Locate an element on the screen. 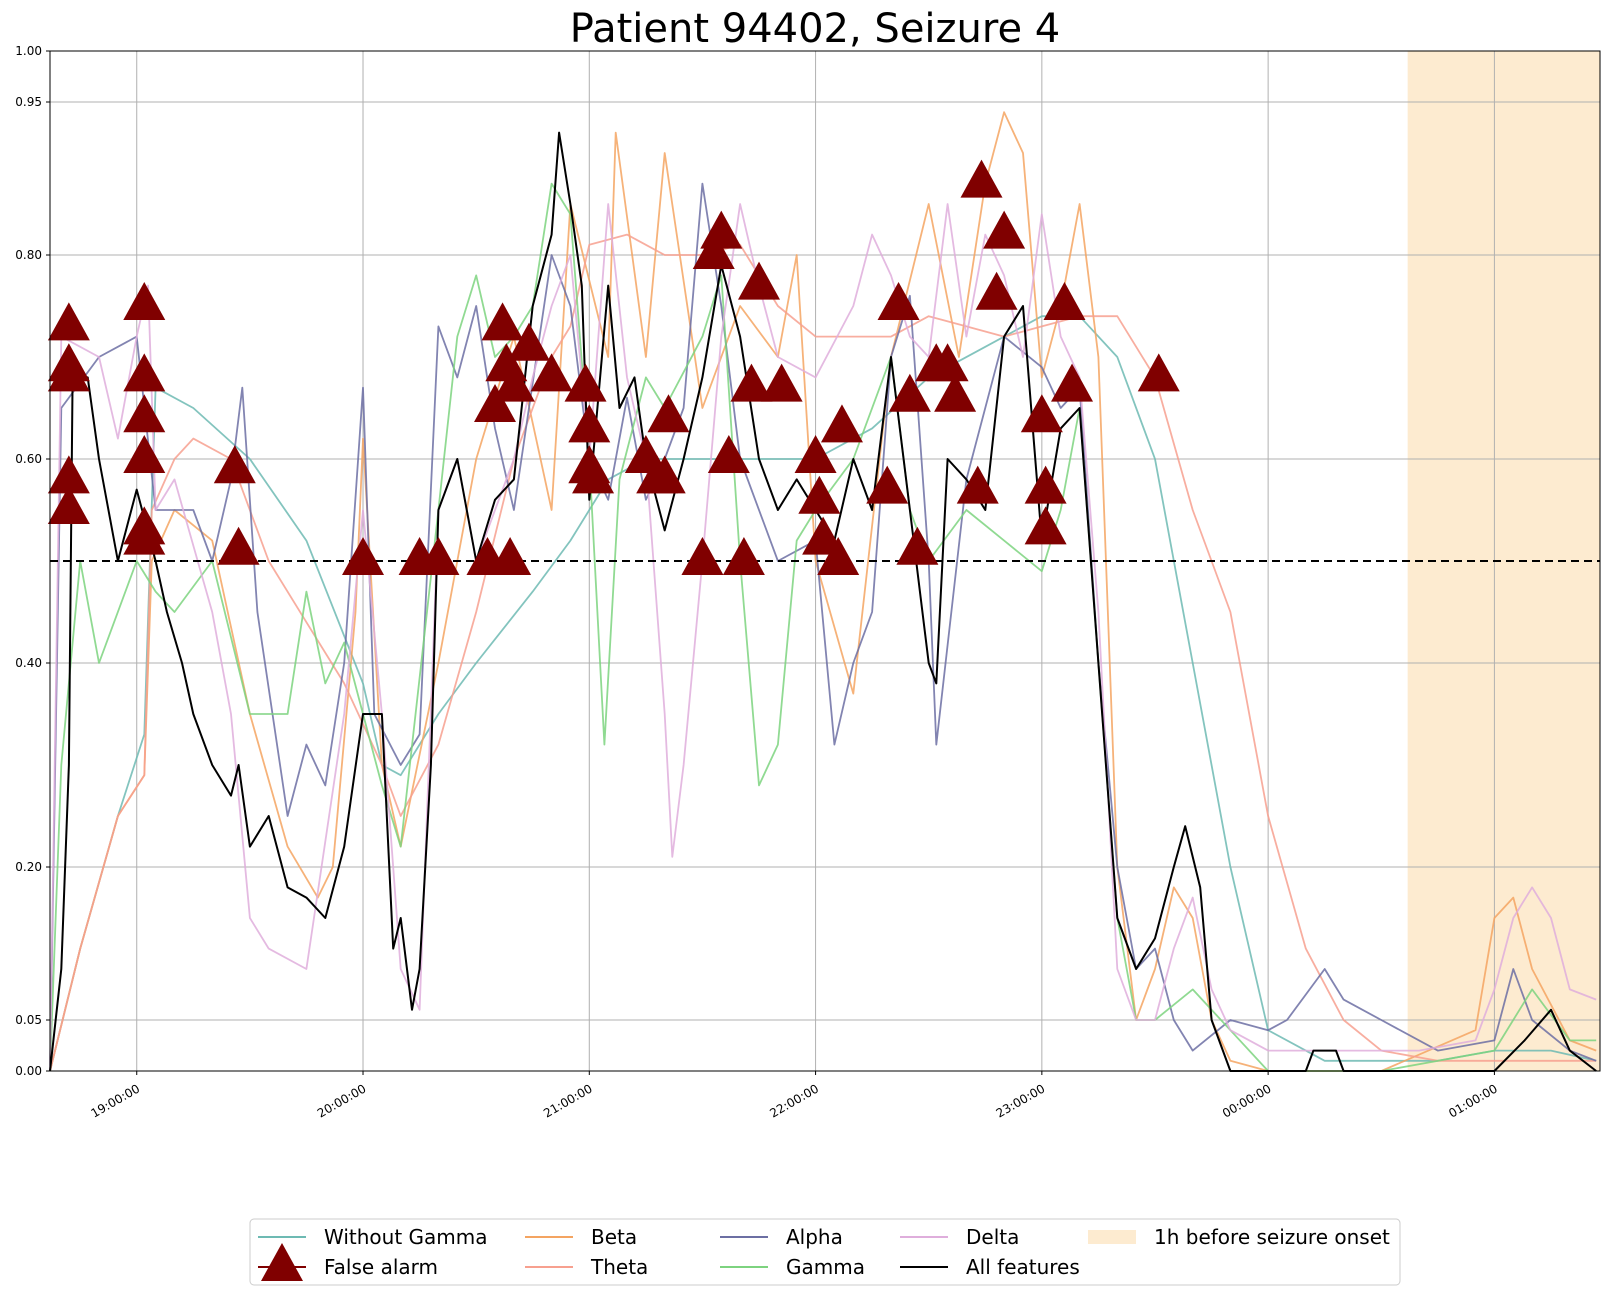  legend-label-alpha: Alpha is located at coordinates (814, 1237).